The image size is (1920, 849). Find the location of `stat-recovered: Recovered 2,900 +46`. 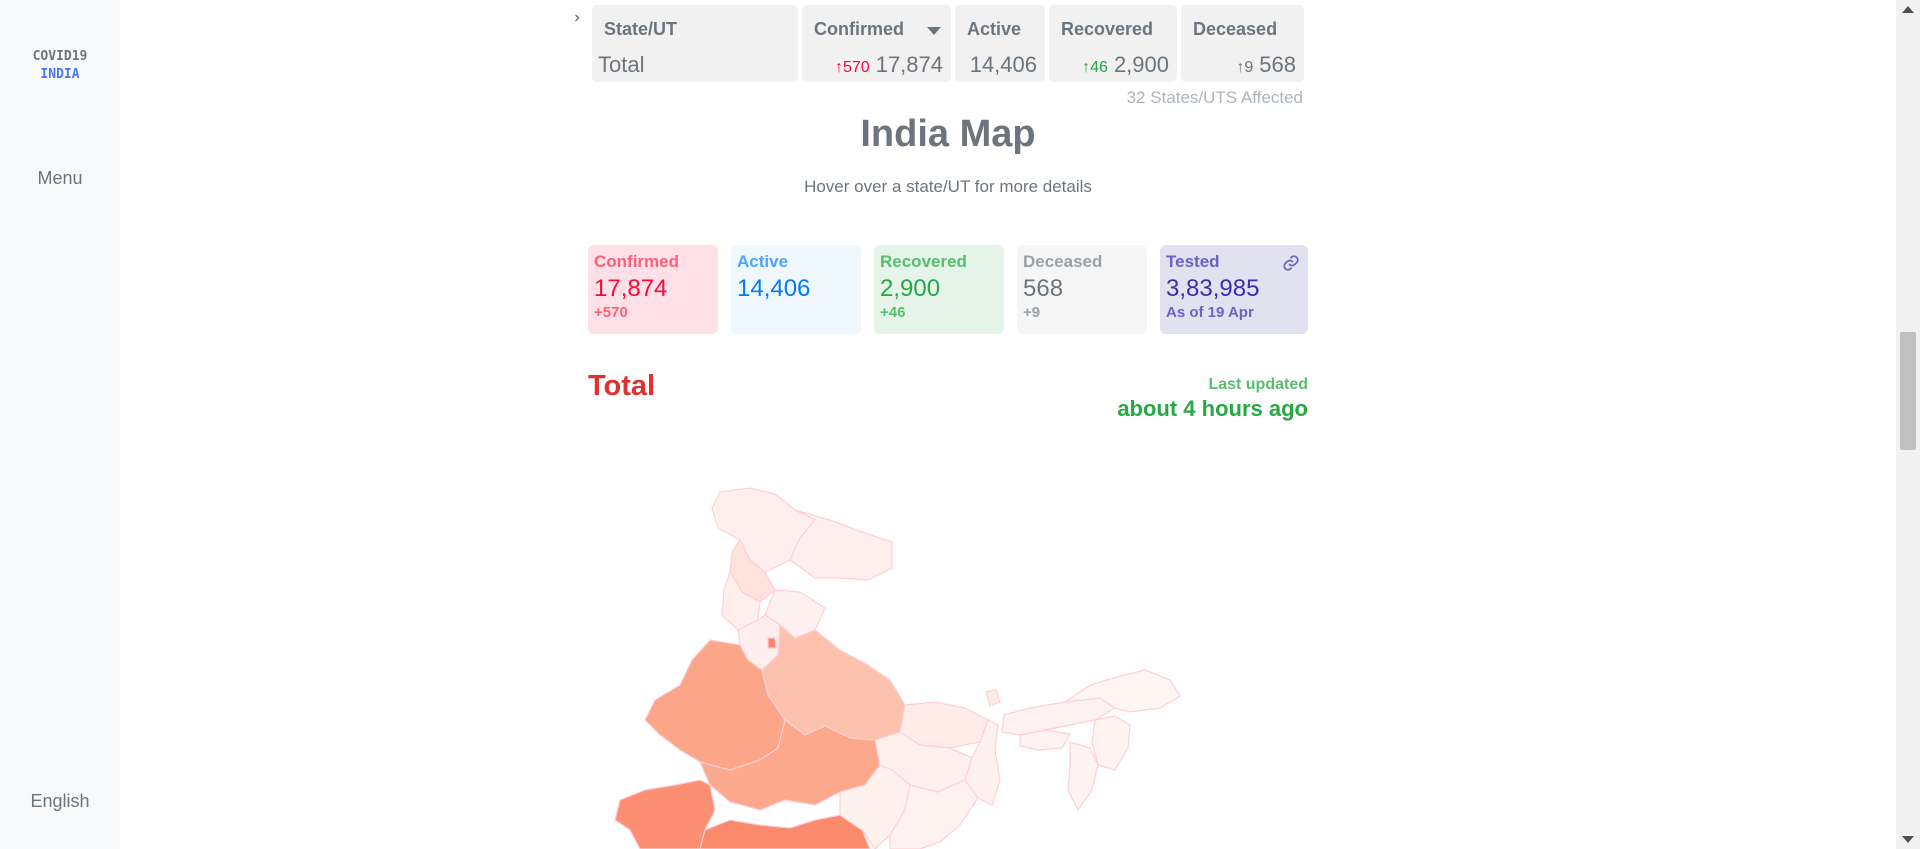

stat-recovered: Recovered 2,900 +46 is located at coordinates (939, 289).